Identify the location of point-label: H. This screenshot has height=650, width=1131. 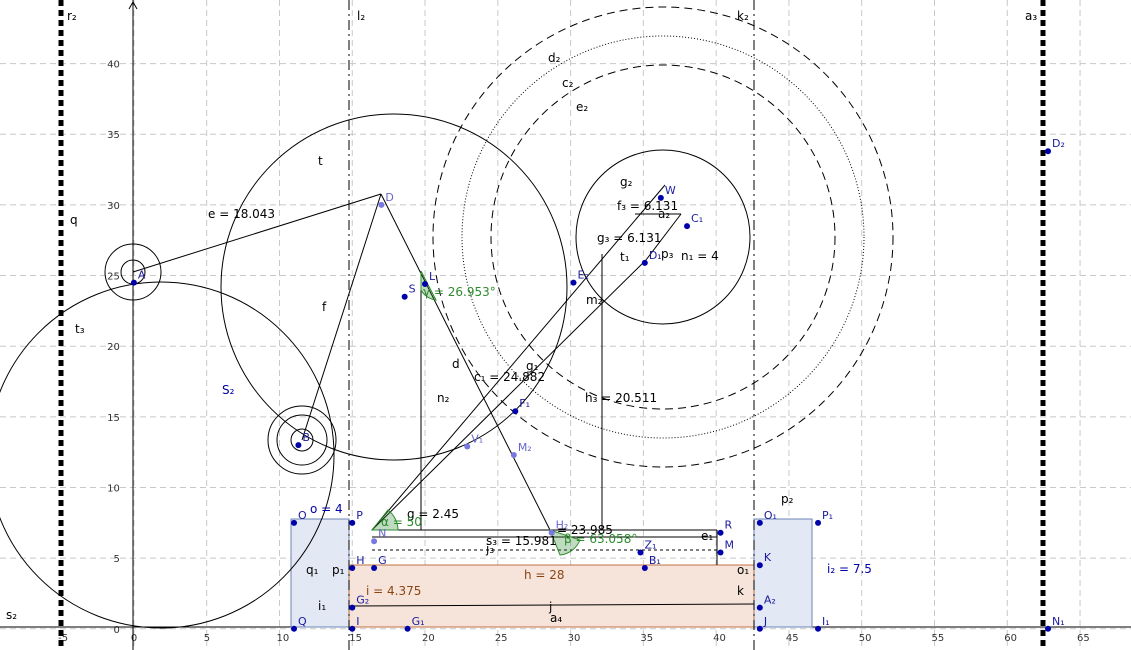
(360, 560).